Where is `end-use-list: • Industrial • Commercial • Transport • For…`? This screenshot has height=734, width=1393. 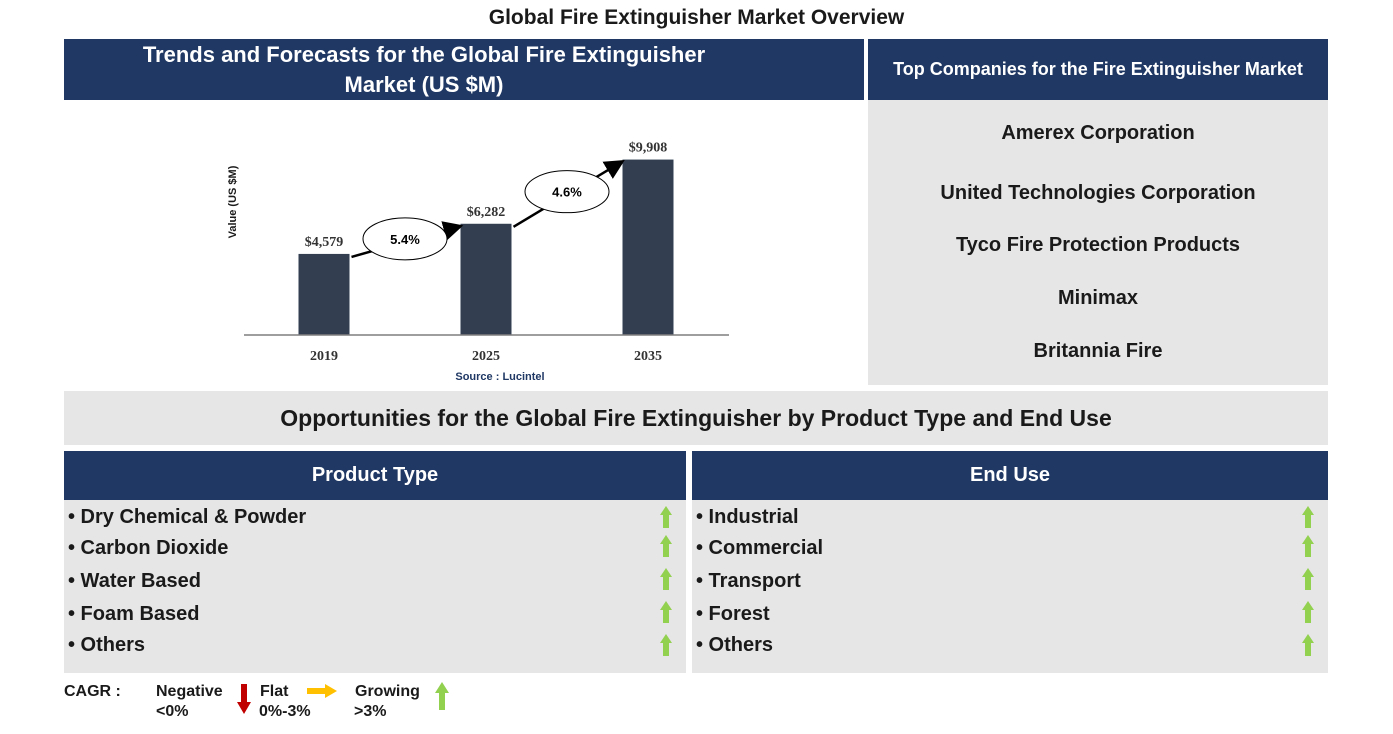
end-use-list: • Industrial • Commercial • Transport • For… is located at coordinates (1010, 586).